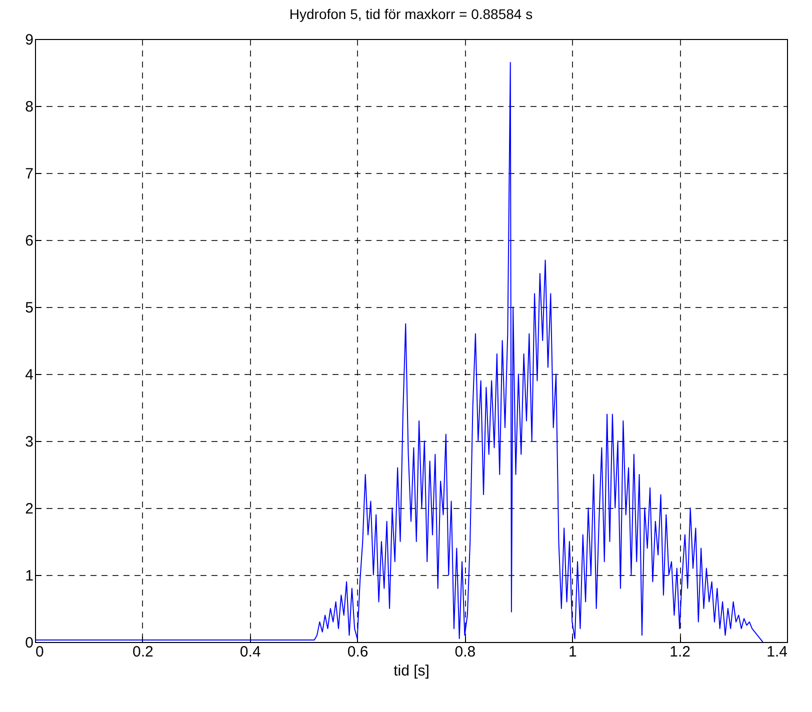 The width and height of the screenshot is (812, 712). What do you see at coordinates (412, 671) in the screenshot?
I see `x-axis-title: tid [s]` at bounding box center [412, 671].